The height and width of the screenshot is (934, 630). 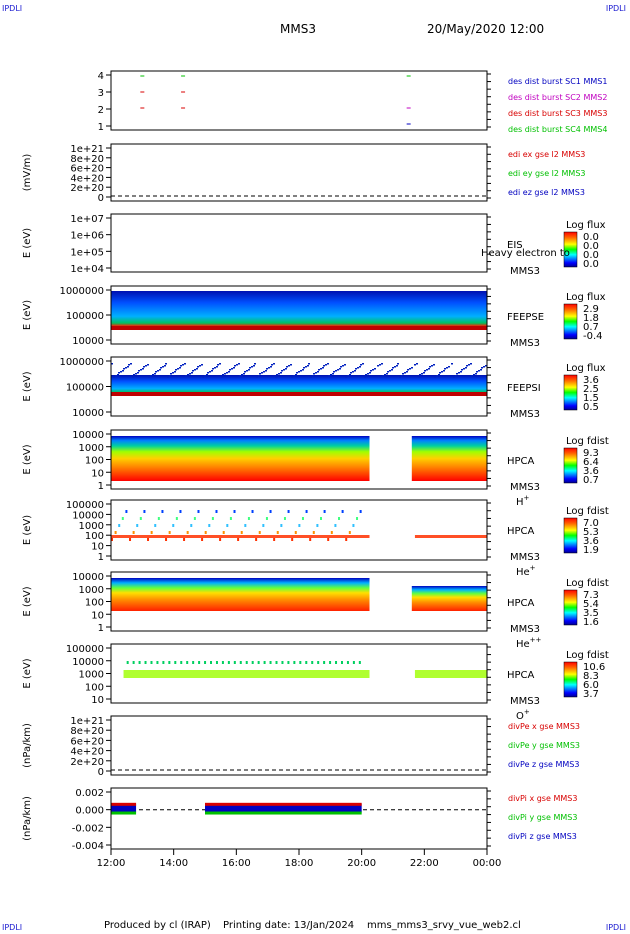 What do you see at coordinates (101, 557) in the screenshot?
I see `y-tick-label: 1` at bounding box center [101, 557].